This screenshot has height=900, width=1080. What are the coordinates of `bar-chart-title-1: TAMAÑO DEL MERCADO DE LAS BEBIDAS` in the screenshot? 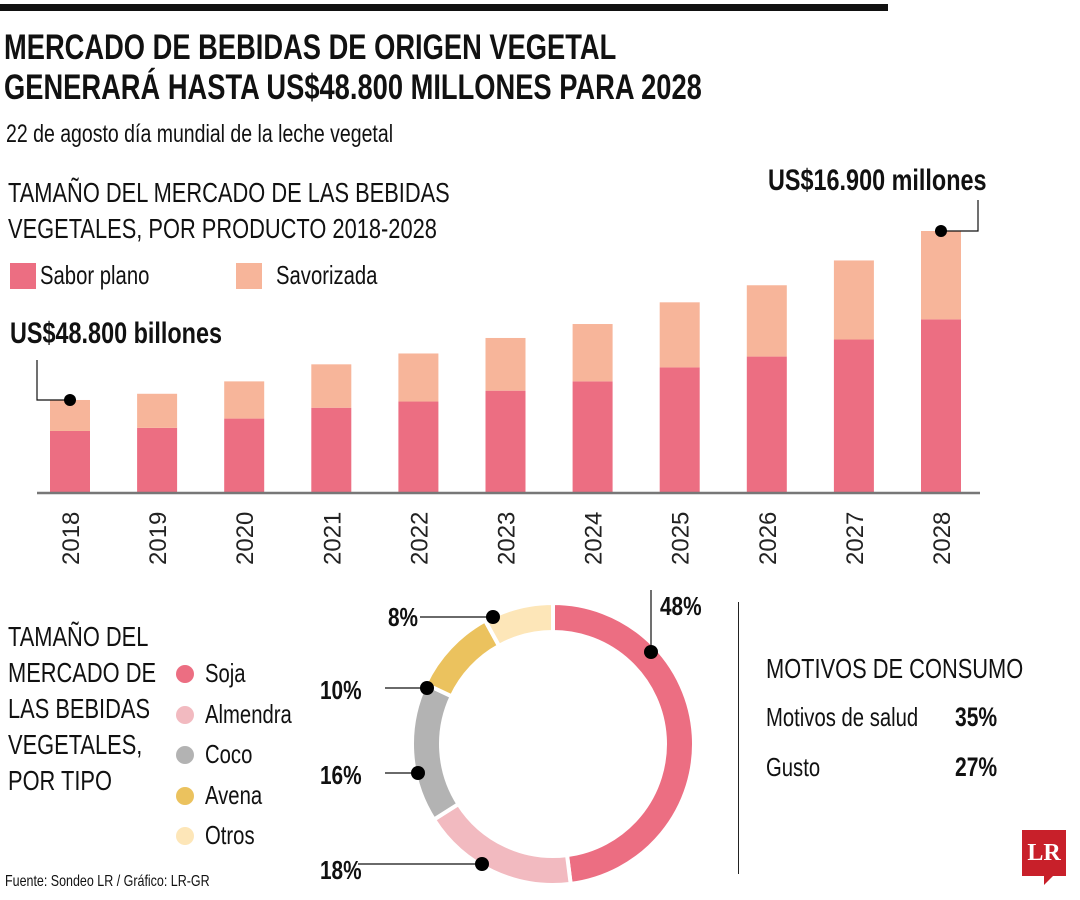 It's located at (229, 192).